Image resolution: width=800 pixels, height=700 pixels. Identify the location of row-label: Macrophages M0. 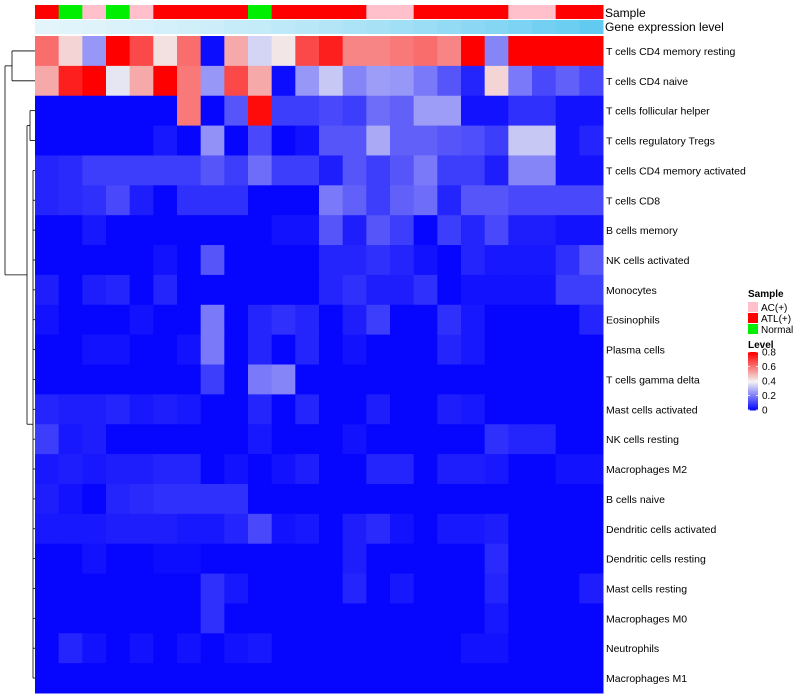
(646, 619).